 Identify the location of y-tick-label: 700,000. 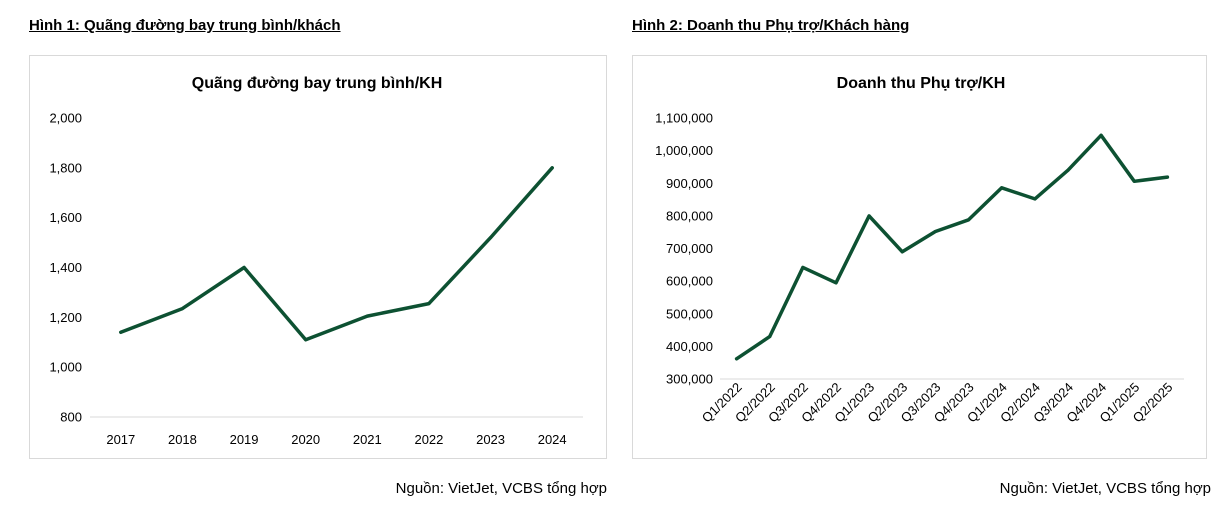
(689, 248).